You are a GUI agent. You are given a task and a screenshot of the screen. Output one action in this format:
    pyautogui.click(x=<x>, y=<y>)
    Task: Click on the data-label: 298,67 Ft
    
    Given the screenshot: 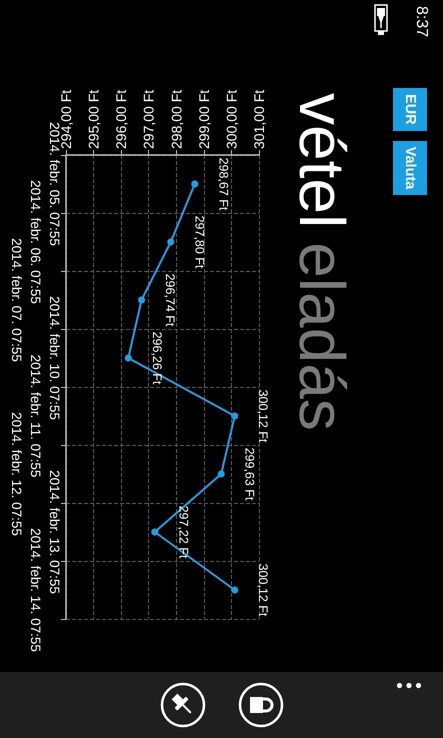 What is the action you would take?
    pyautogui.click(x=223, y=184)
    